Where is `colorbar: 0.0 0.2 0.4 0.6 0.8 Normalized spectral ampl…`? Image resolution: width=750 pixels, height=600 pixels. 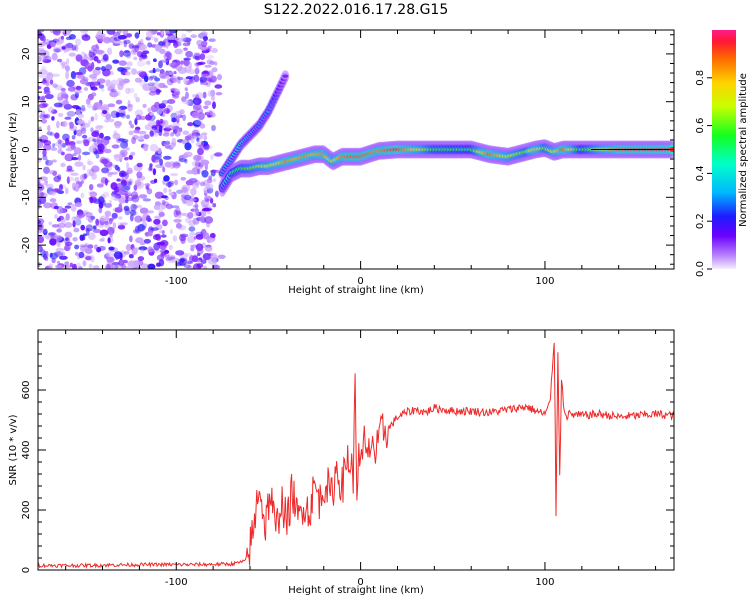
colorbar: 0.0 0.2 0.4 0.6 0.8 Normalized spectral ampl… is located at coordinates (722, 153).